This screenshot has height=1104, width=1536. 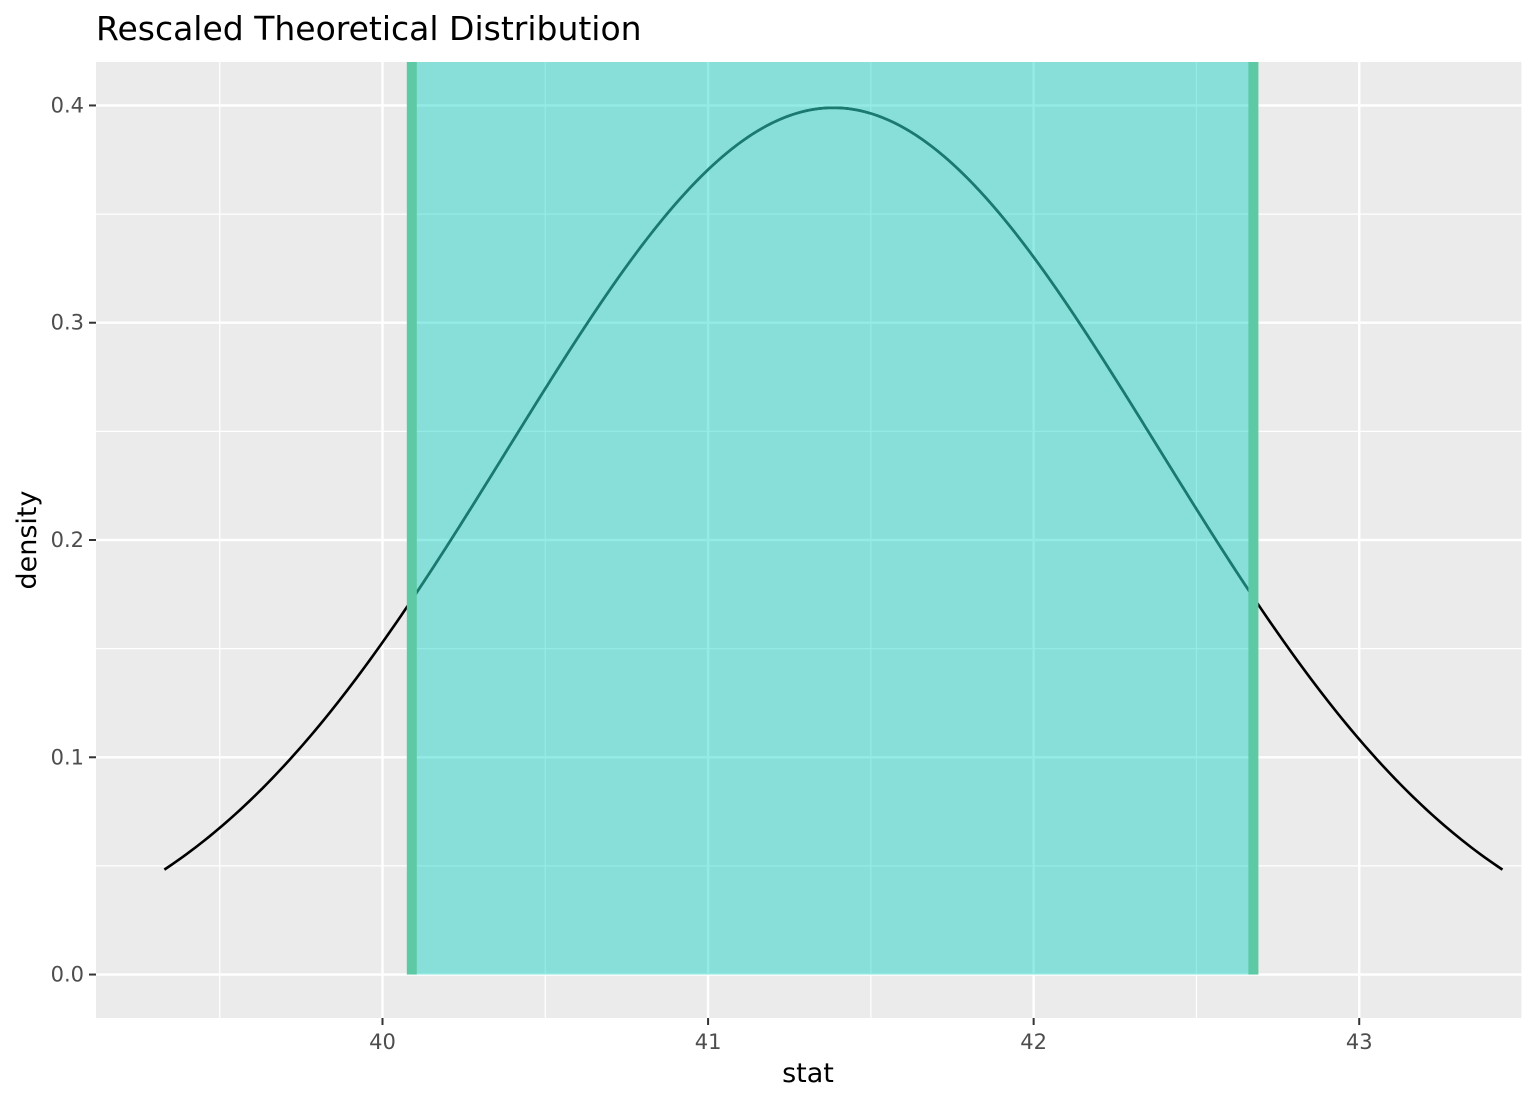 I want to click on y-axis-ticks: 0.0 0.1 0.2 0.3 0.4, so click(x=73, y=540).